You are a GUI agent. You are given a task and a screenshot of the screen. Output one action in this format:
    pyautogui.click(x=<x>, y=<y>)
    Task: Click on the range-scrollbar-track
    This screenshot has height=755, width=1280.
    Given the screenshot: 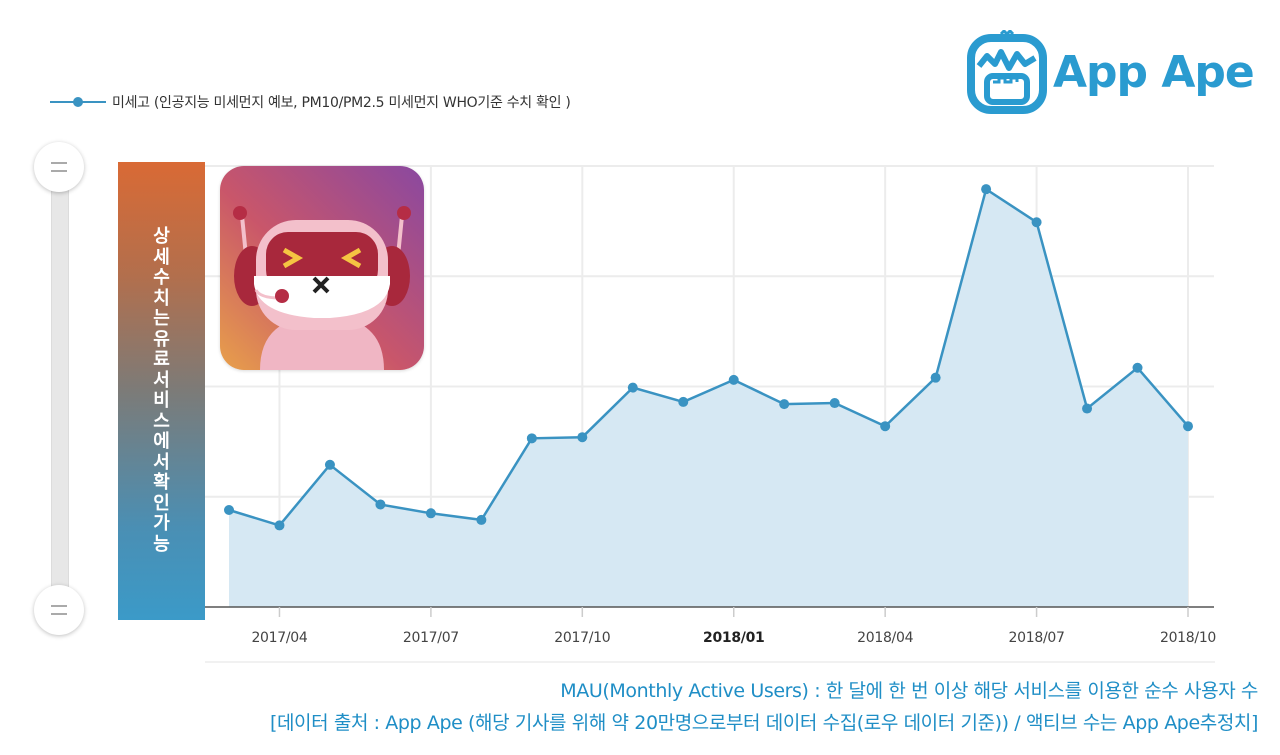 What is the action you would take?
    pyautogui.click(x=60, y=387)
    